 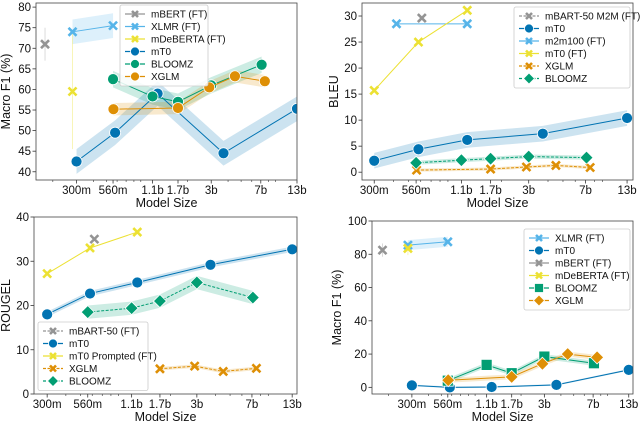 What do you see at coordinates (22, 218) in the screenshot?
I see `y-tick-label: 40` at bounding box center [22, 218].